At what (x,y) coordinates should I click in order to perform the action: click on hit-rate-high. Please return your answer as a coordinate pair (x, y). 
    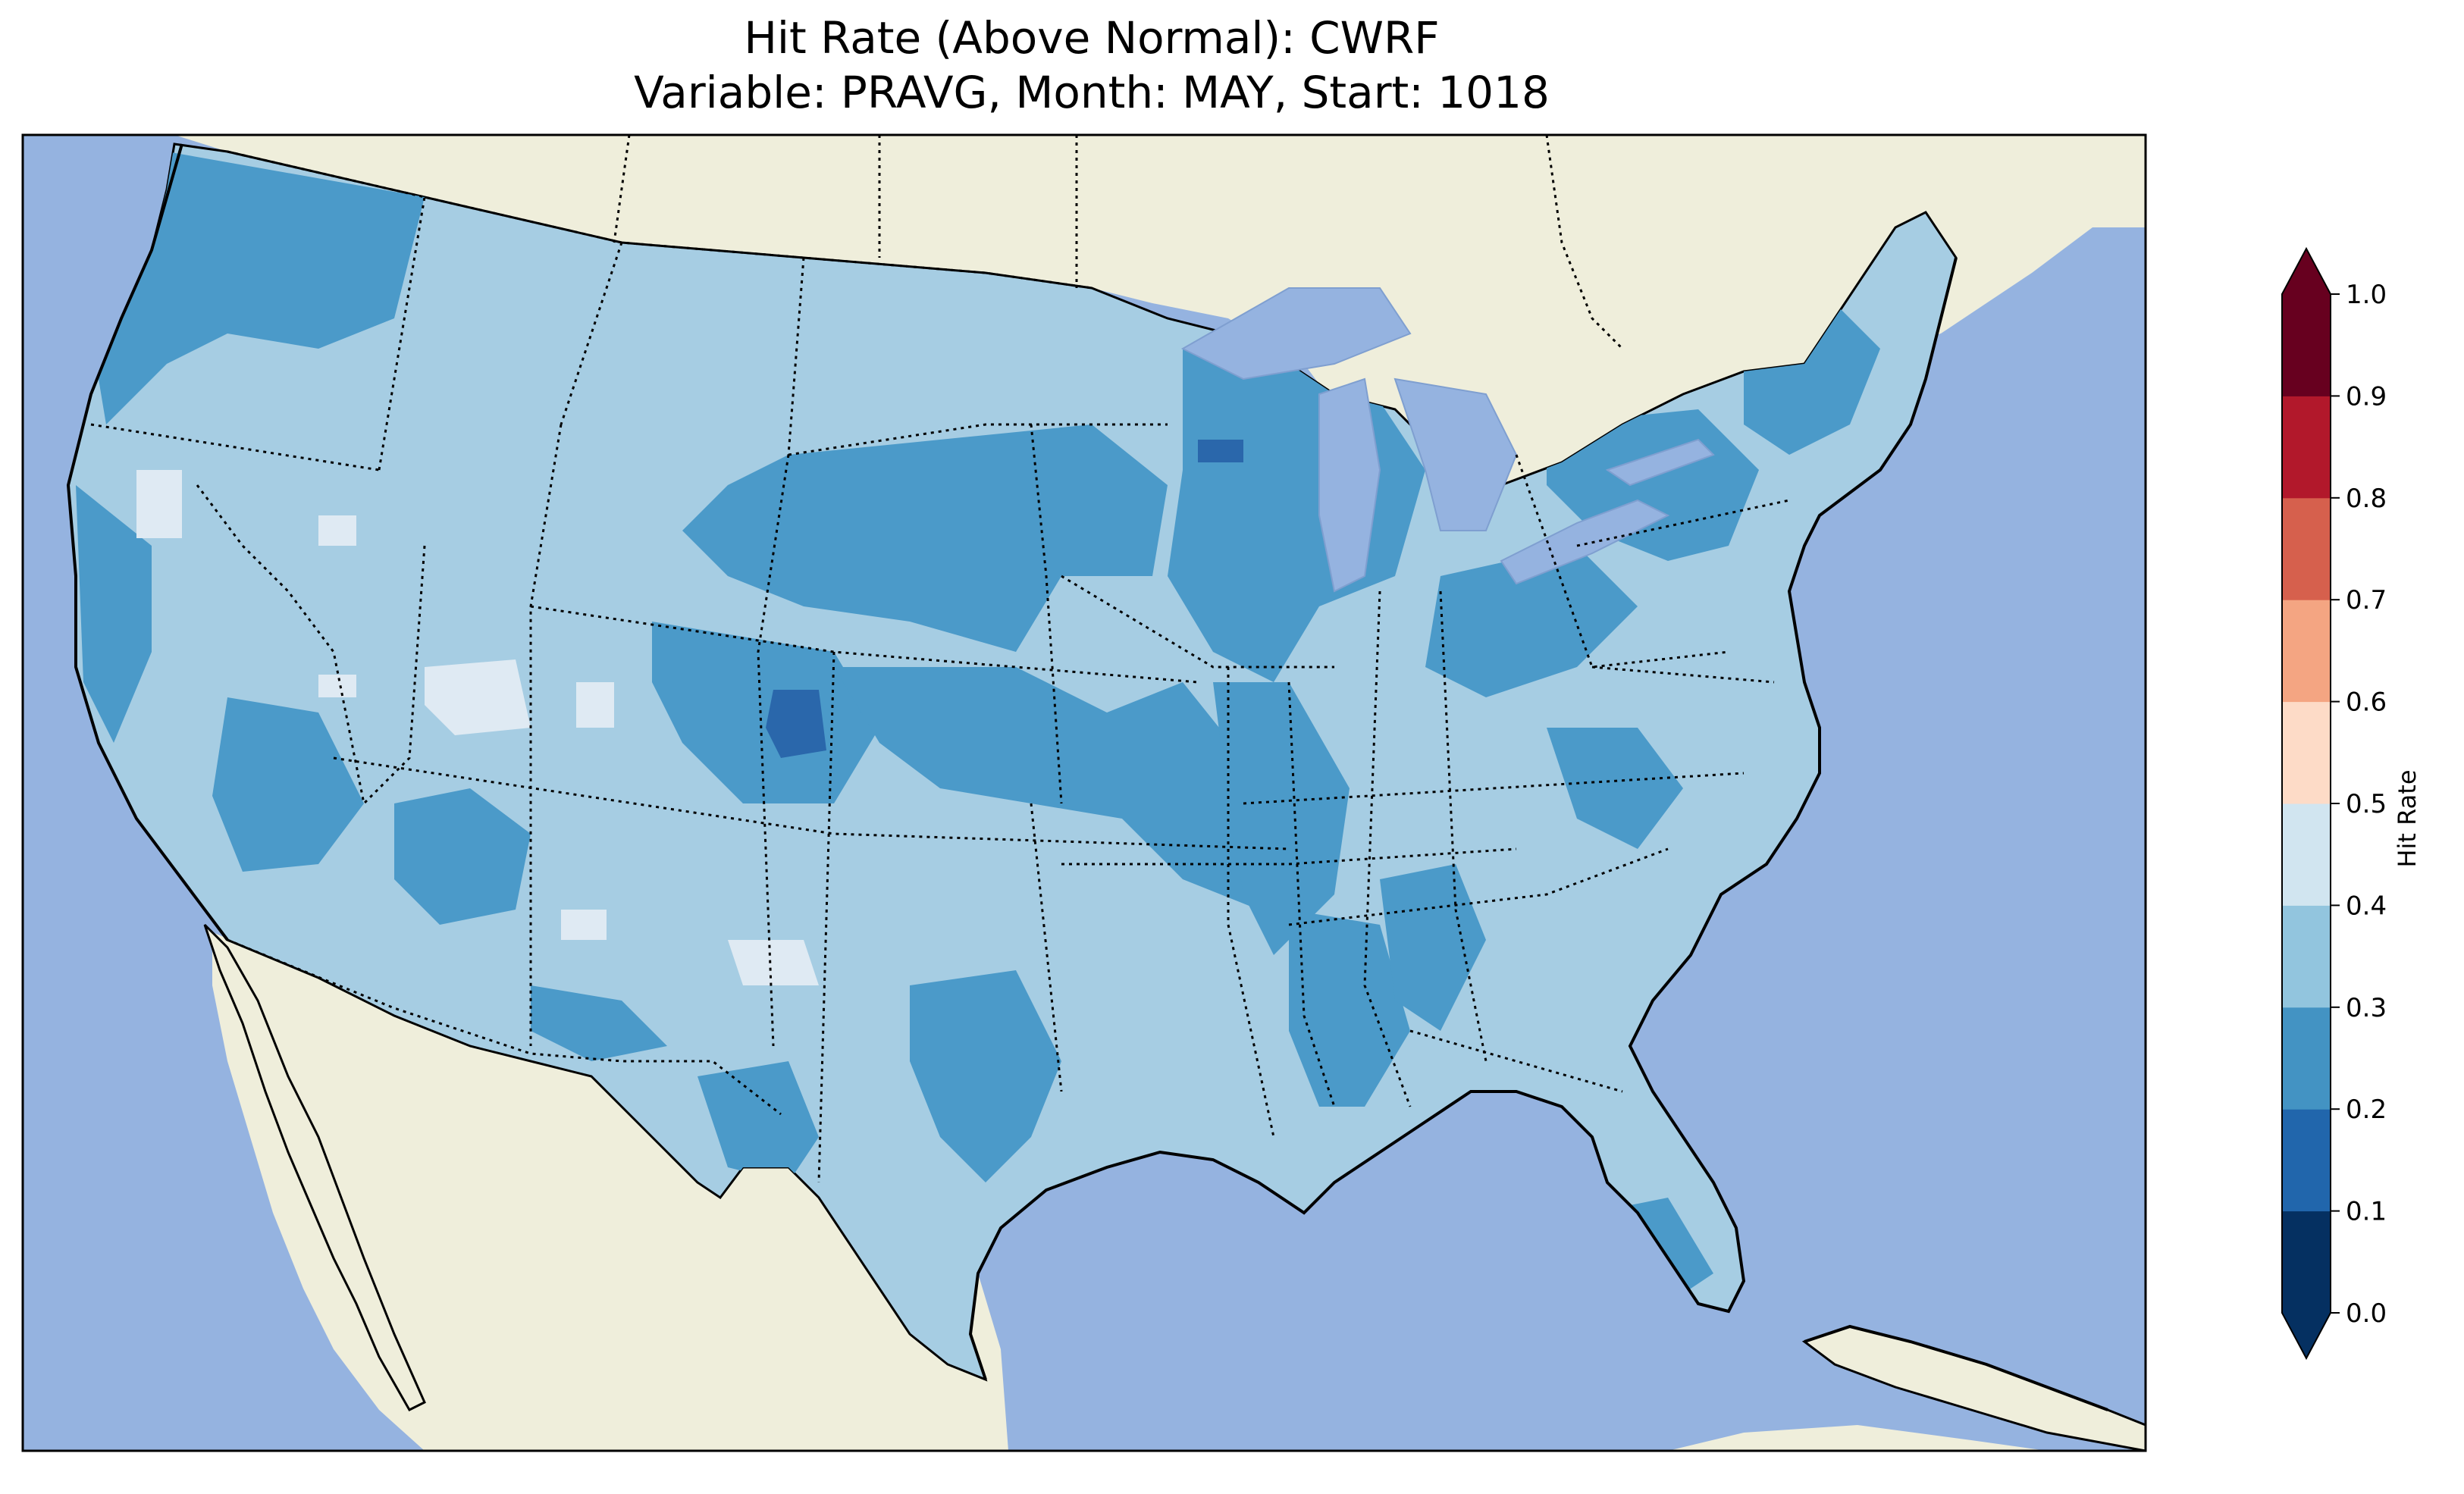
    Looking at the image, I should click on (478, 727).